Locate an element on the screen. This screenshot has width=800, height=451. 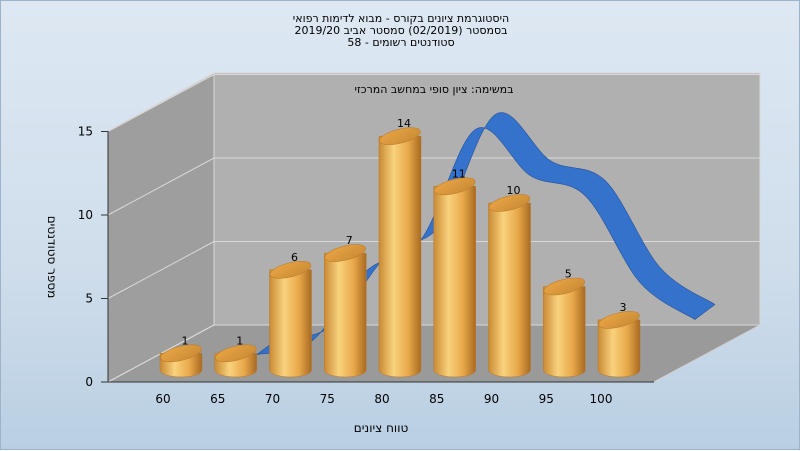
y-tick-label: 0 is located at coordinates (89, 382).